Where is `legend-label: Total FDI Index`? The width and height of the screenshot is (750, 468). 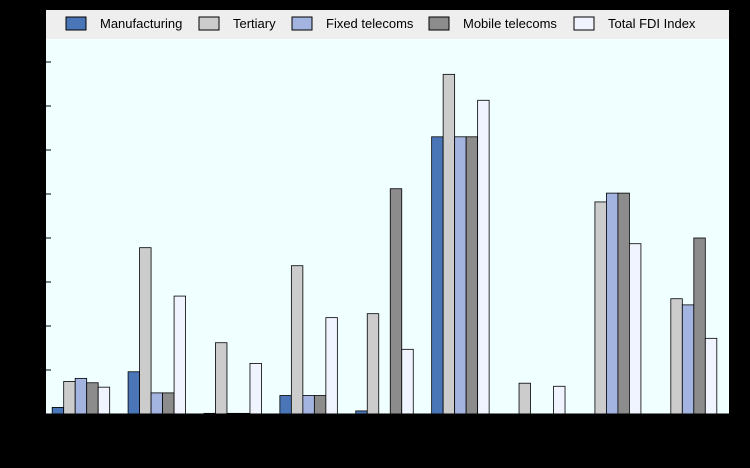
legend-label: Total FDI Index is located at coordinates (652, 23).